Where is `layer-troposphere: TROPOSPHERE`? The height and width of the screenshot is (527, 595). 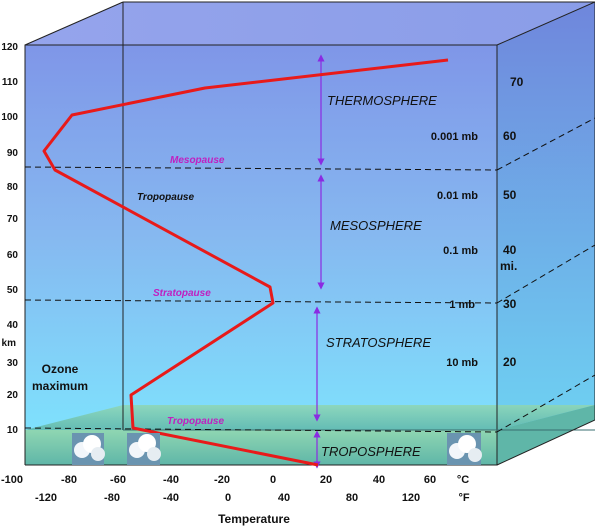
layer-troposphere: TROPOSPHERE is located at coordinates (371, 451).